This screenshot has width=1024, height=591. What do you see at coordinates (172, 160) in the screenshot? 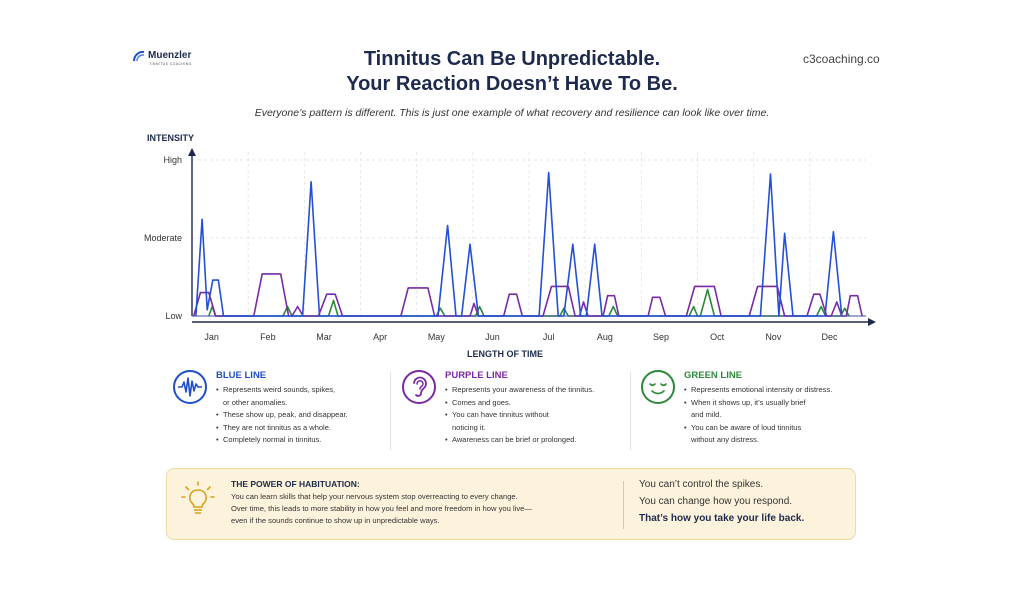
I see `y-tick-label: High` at bounding box center [172, 160].